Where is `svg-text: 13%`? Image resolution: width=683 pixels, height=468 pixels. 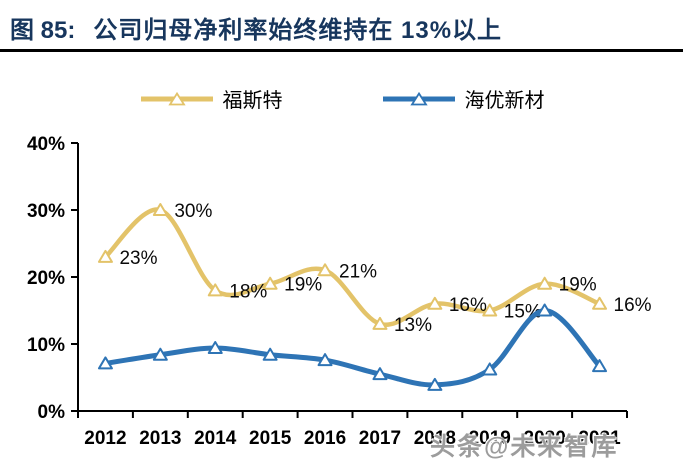
svg-text: 13% is located at coordinates (413, 325).